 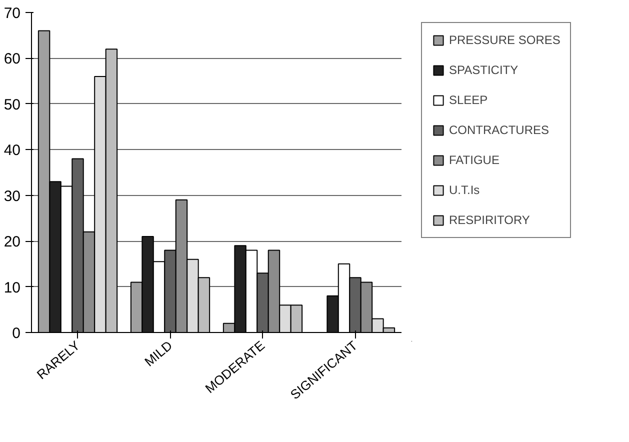 What do you see at coordinates (12, 287) in the screenshot?
I see `y-tick-label: 10` at bounding box center [12, 287].